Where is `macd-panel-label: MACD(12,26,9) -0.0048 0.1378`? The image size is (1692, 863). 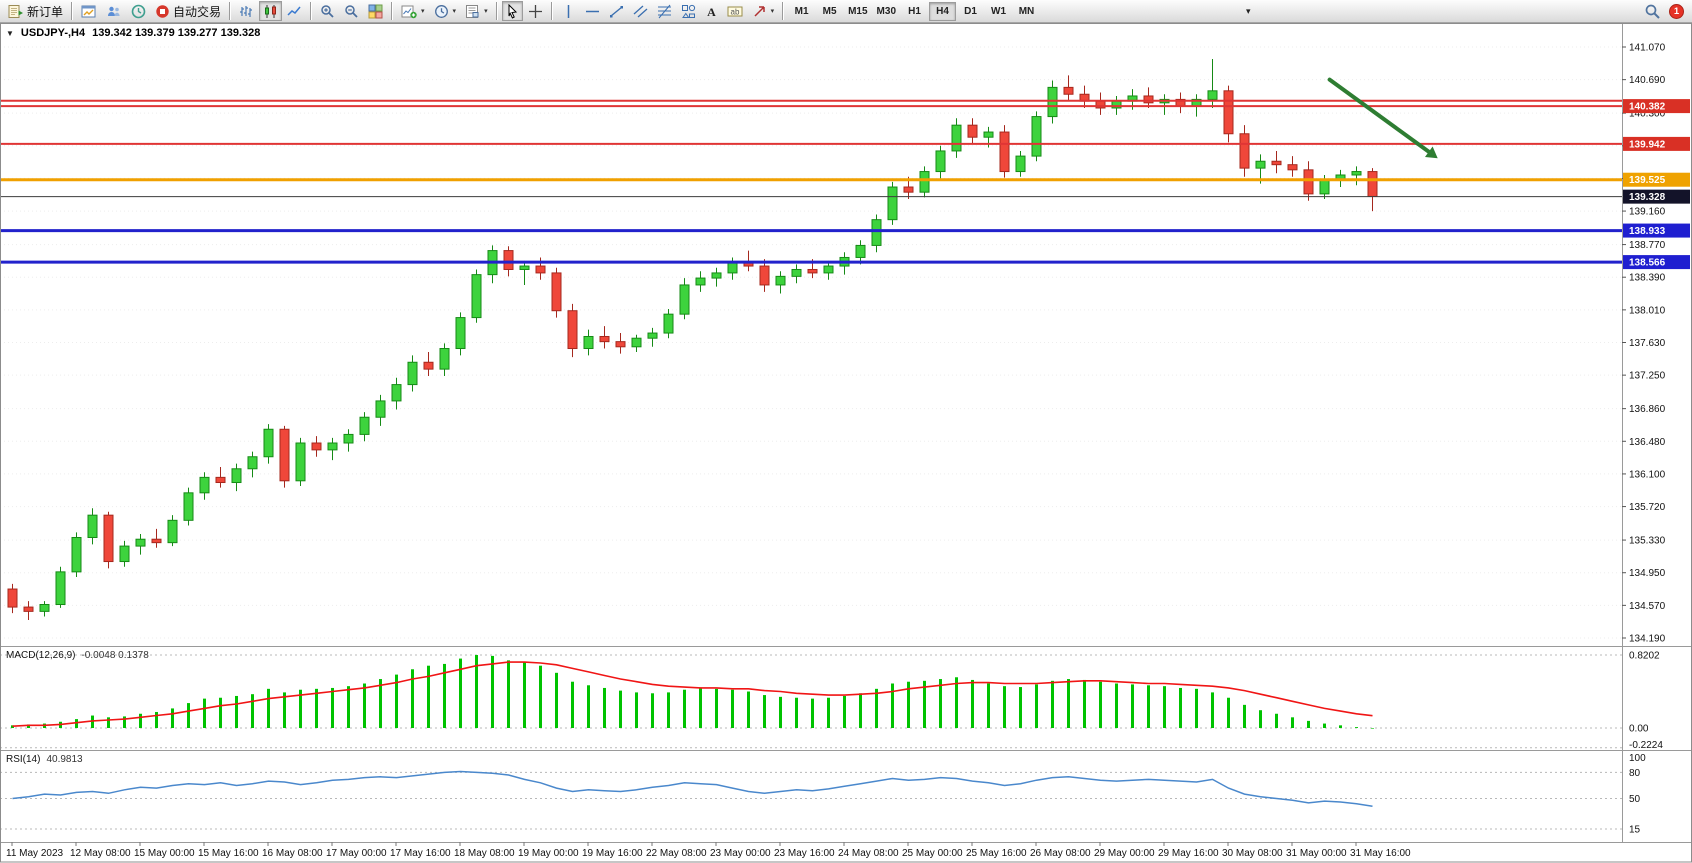 macd-panel-label: MACD(12,26,9) -0.0048 0.1378 is located at coordinates (77, 655).